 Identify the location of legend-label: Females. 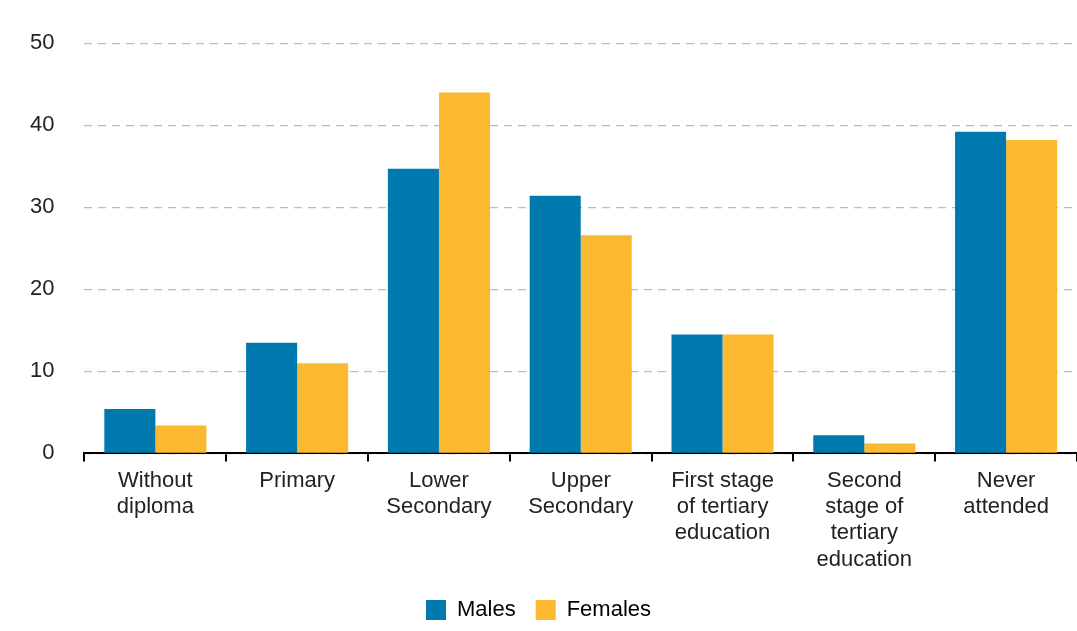
(609, 609).